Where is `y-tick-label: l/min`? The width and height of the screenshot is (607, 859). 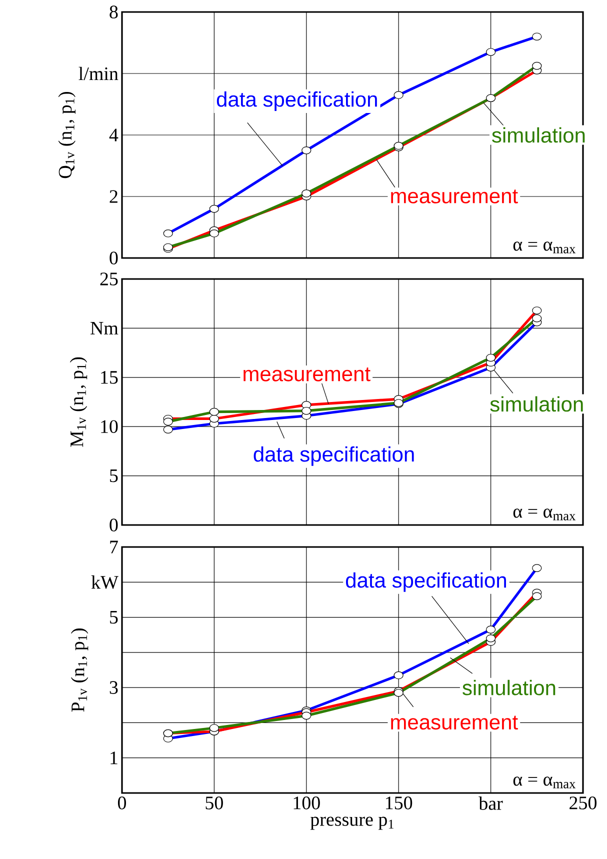 y-tick-label: l/min is located at coordinates (98, 73).